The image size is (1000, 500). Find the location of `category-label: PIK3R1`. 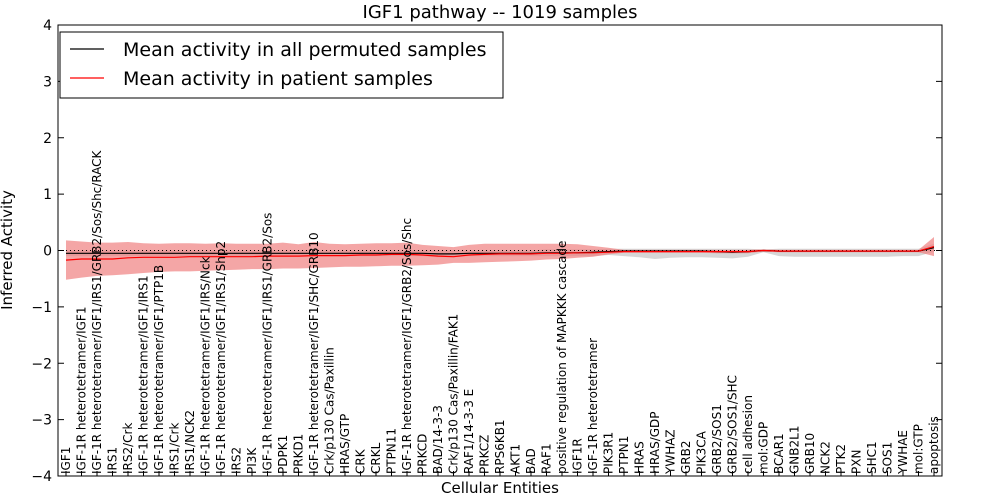

category-label: PIK3R1 is located at coordinates (609, 453).